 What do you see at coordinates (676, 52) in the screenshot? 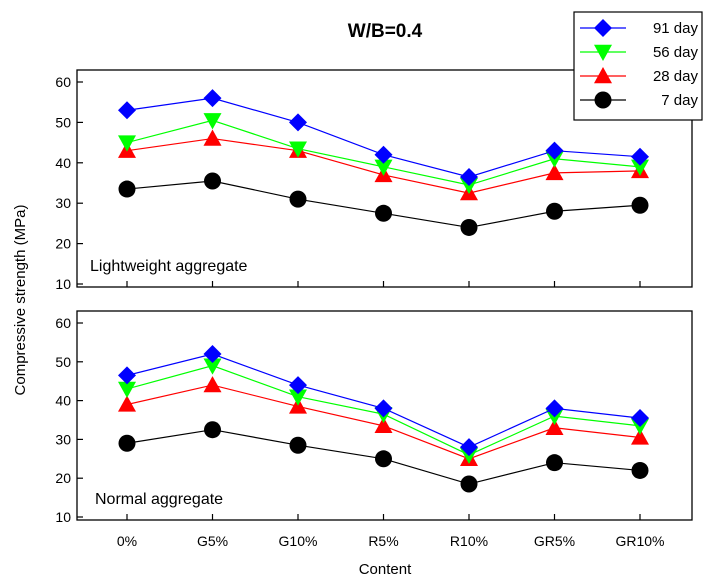
I see `legend-label: 56 day` at bounding box center [676, 52].